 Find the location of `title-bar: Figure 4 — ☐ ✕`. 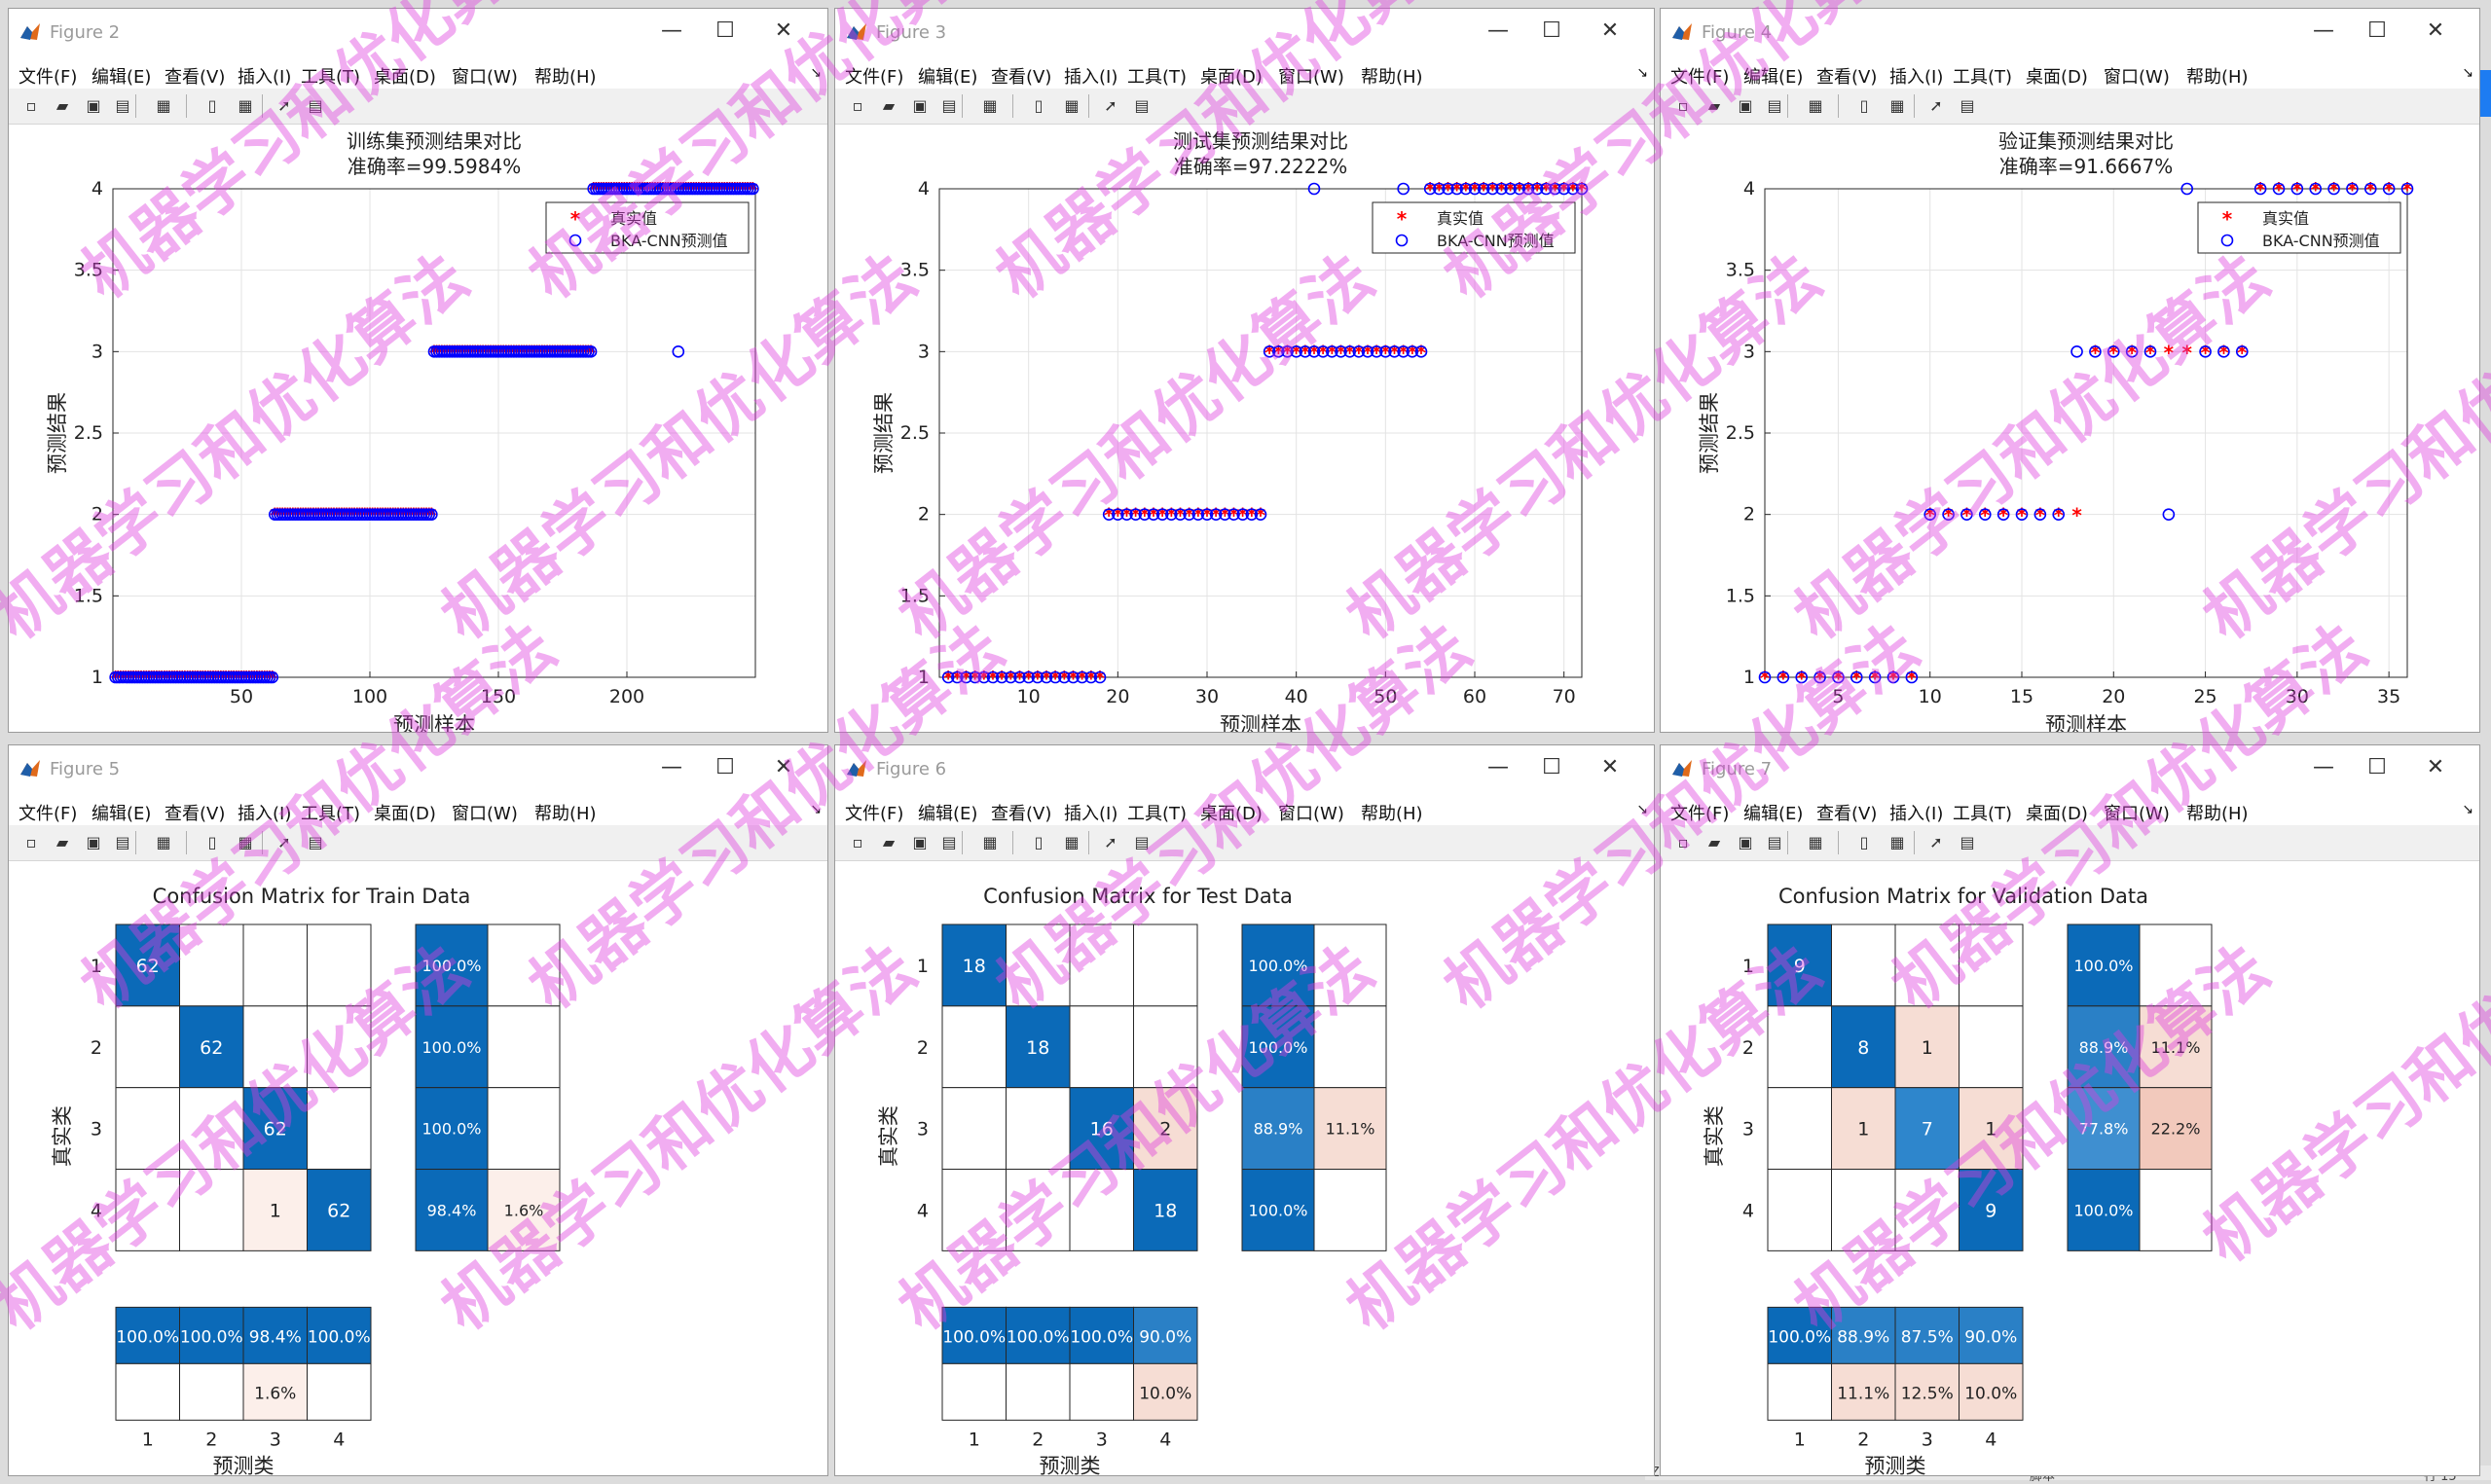

title-bar: Figure 4 — ☐ ✕ is located at coordinates (2070, 34).